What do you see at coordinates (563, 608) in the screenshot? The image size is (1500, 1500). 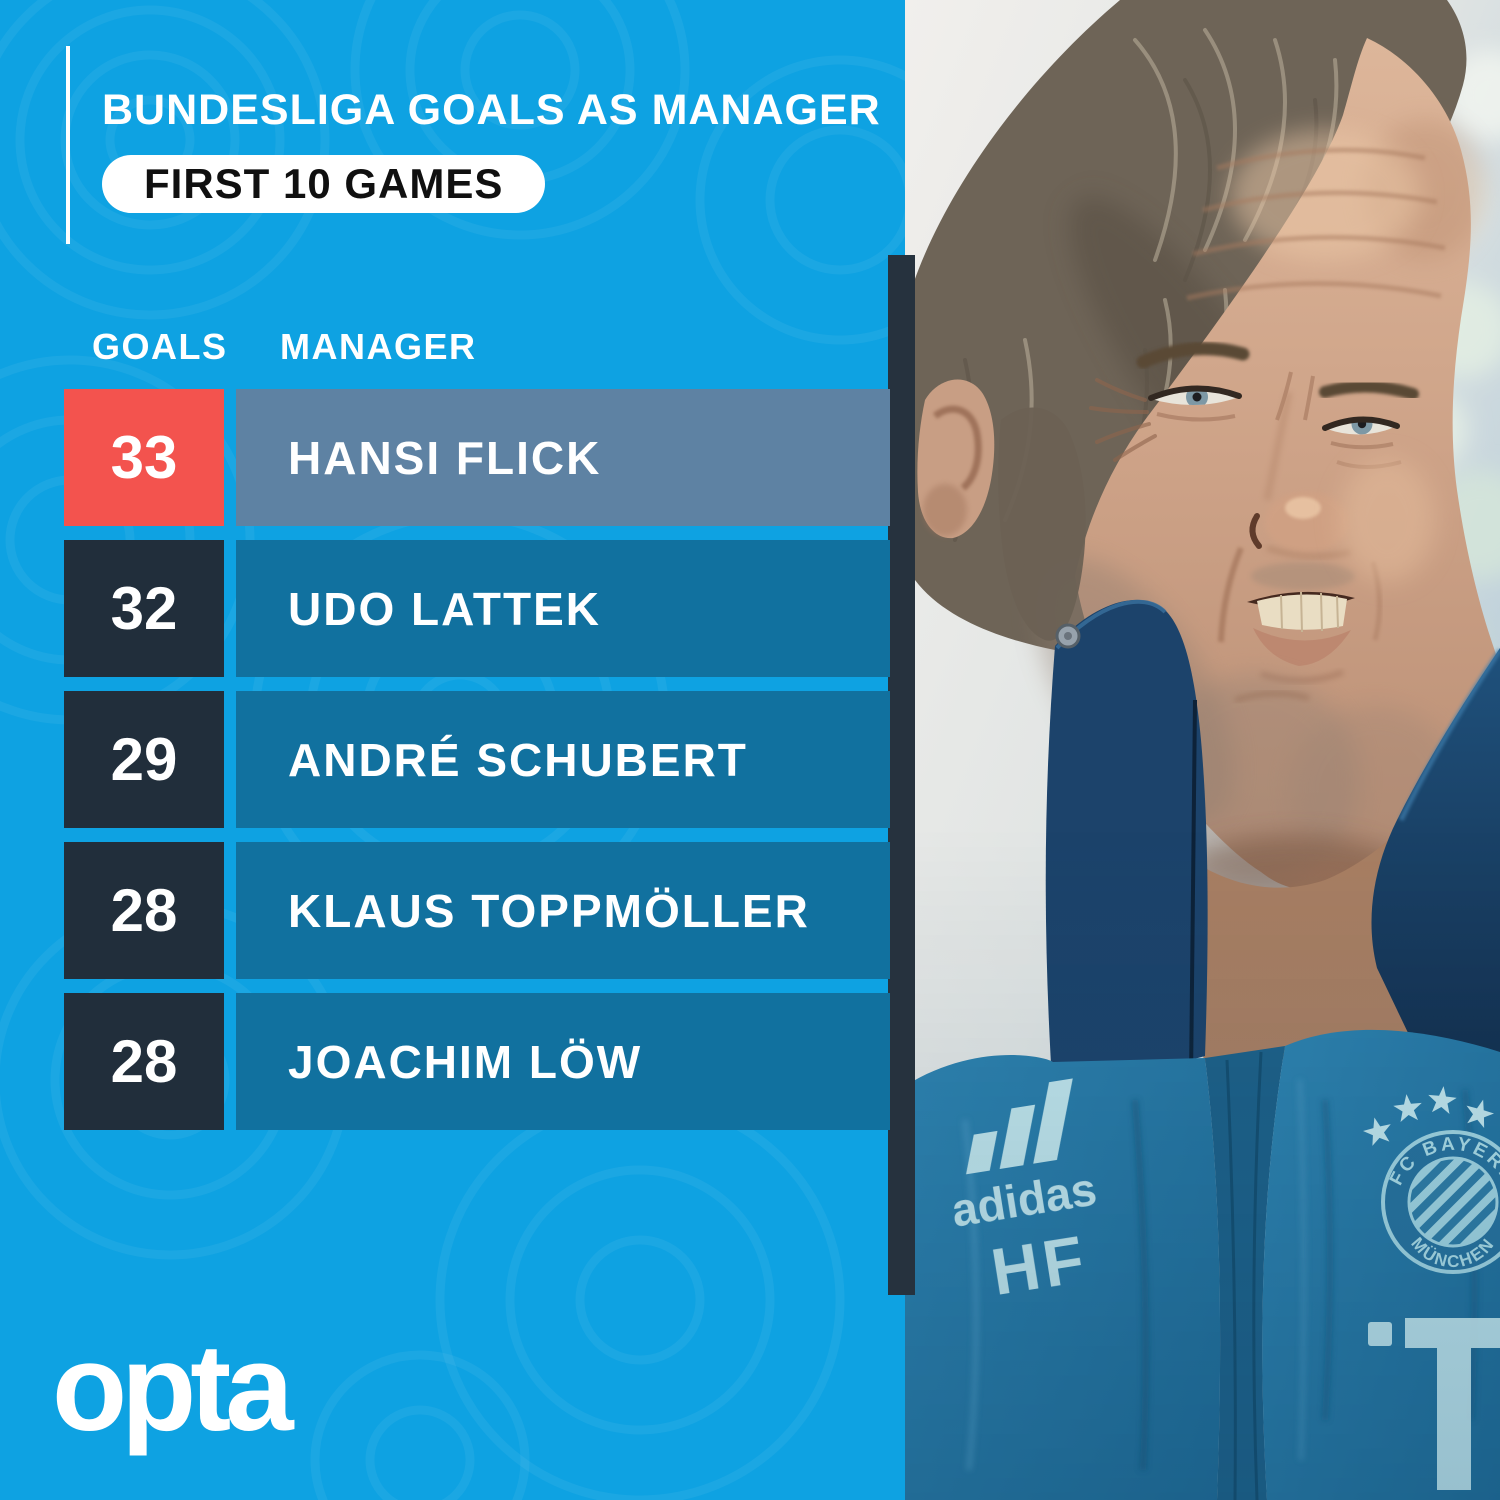 I see `manager-cell: UDO LATTEK` at bounding box center [563, 608].